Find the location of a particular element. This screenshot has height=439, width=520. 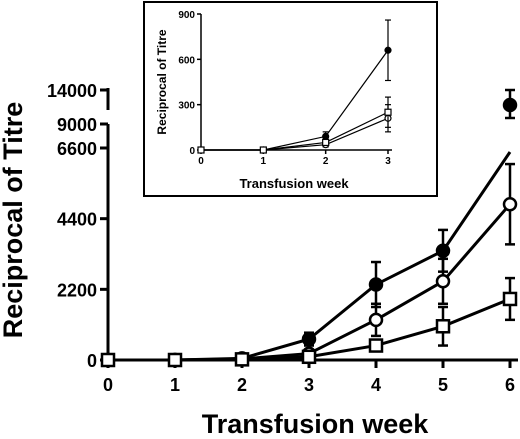

main-x-tick-label: 6 is located at coordinates (510, 385).